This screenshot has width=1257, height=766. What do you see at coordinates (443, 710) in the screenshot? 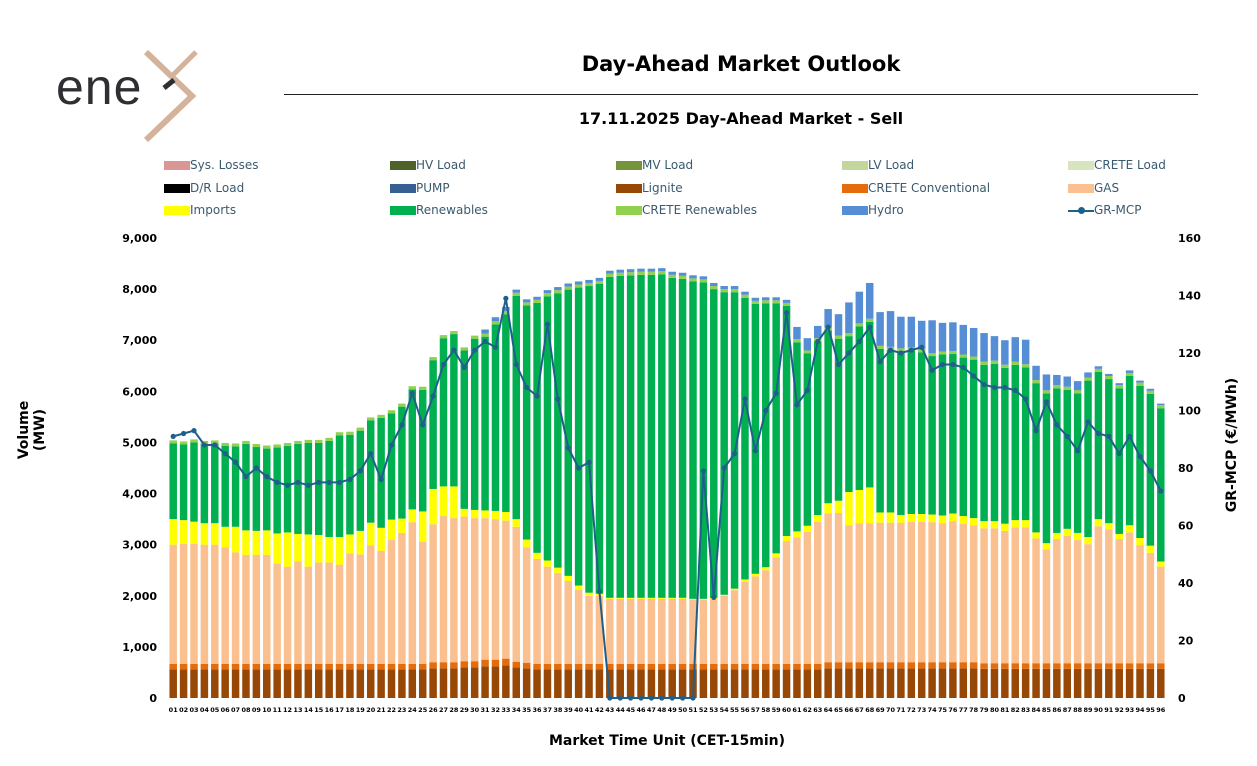
I see `x-tick-label: 27` at bounding box center [443, 710].